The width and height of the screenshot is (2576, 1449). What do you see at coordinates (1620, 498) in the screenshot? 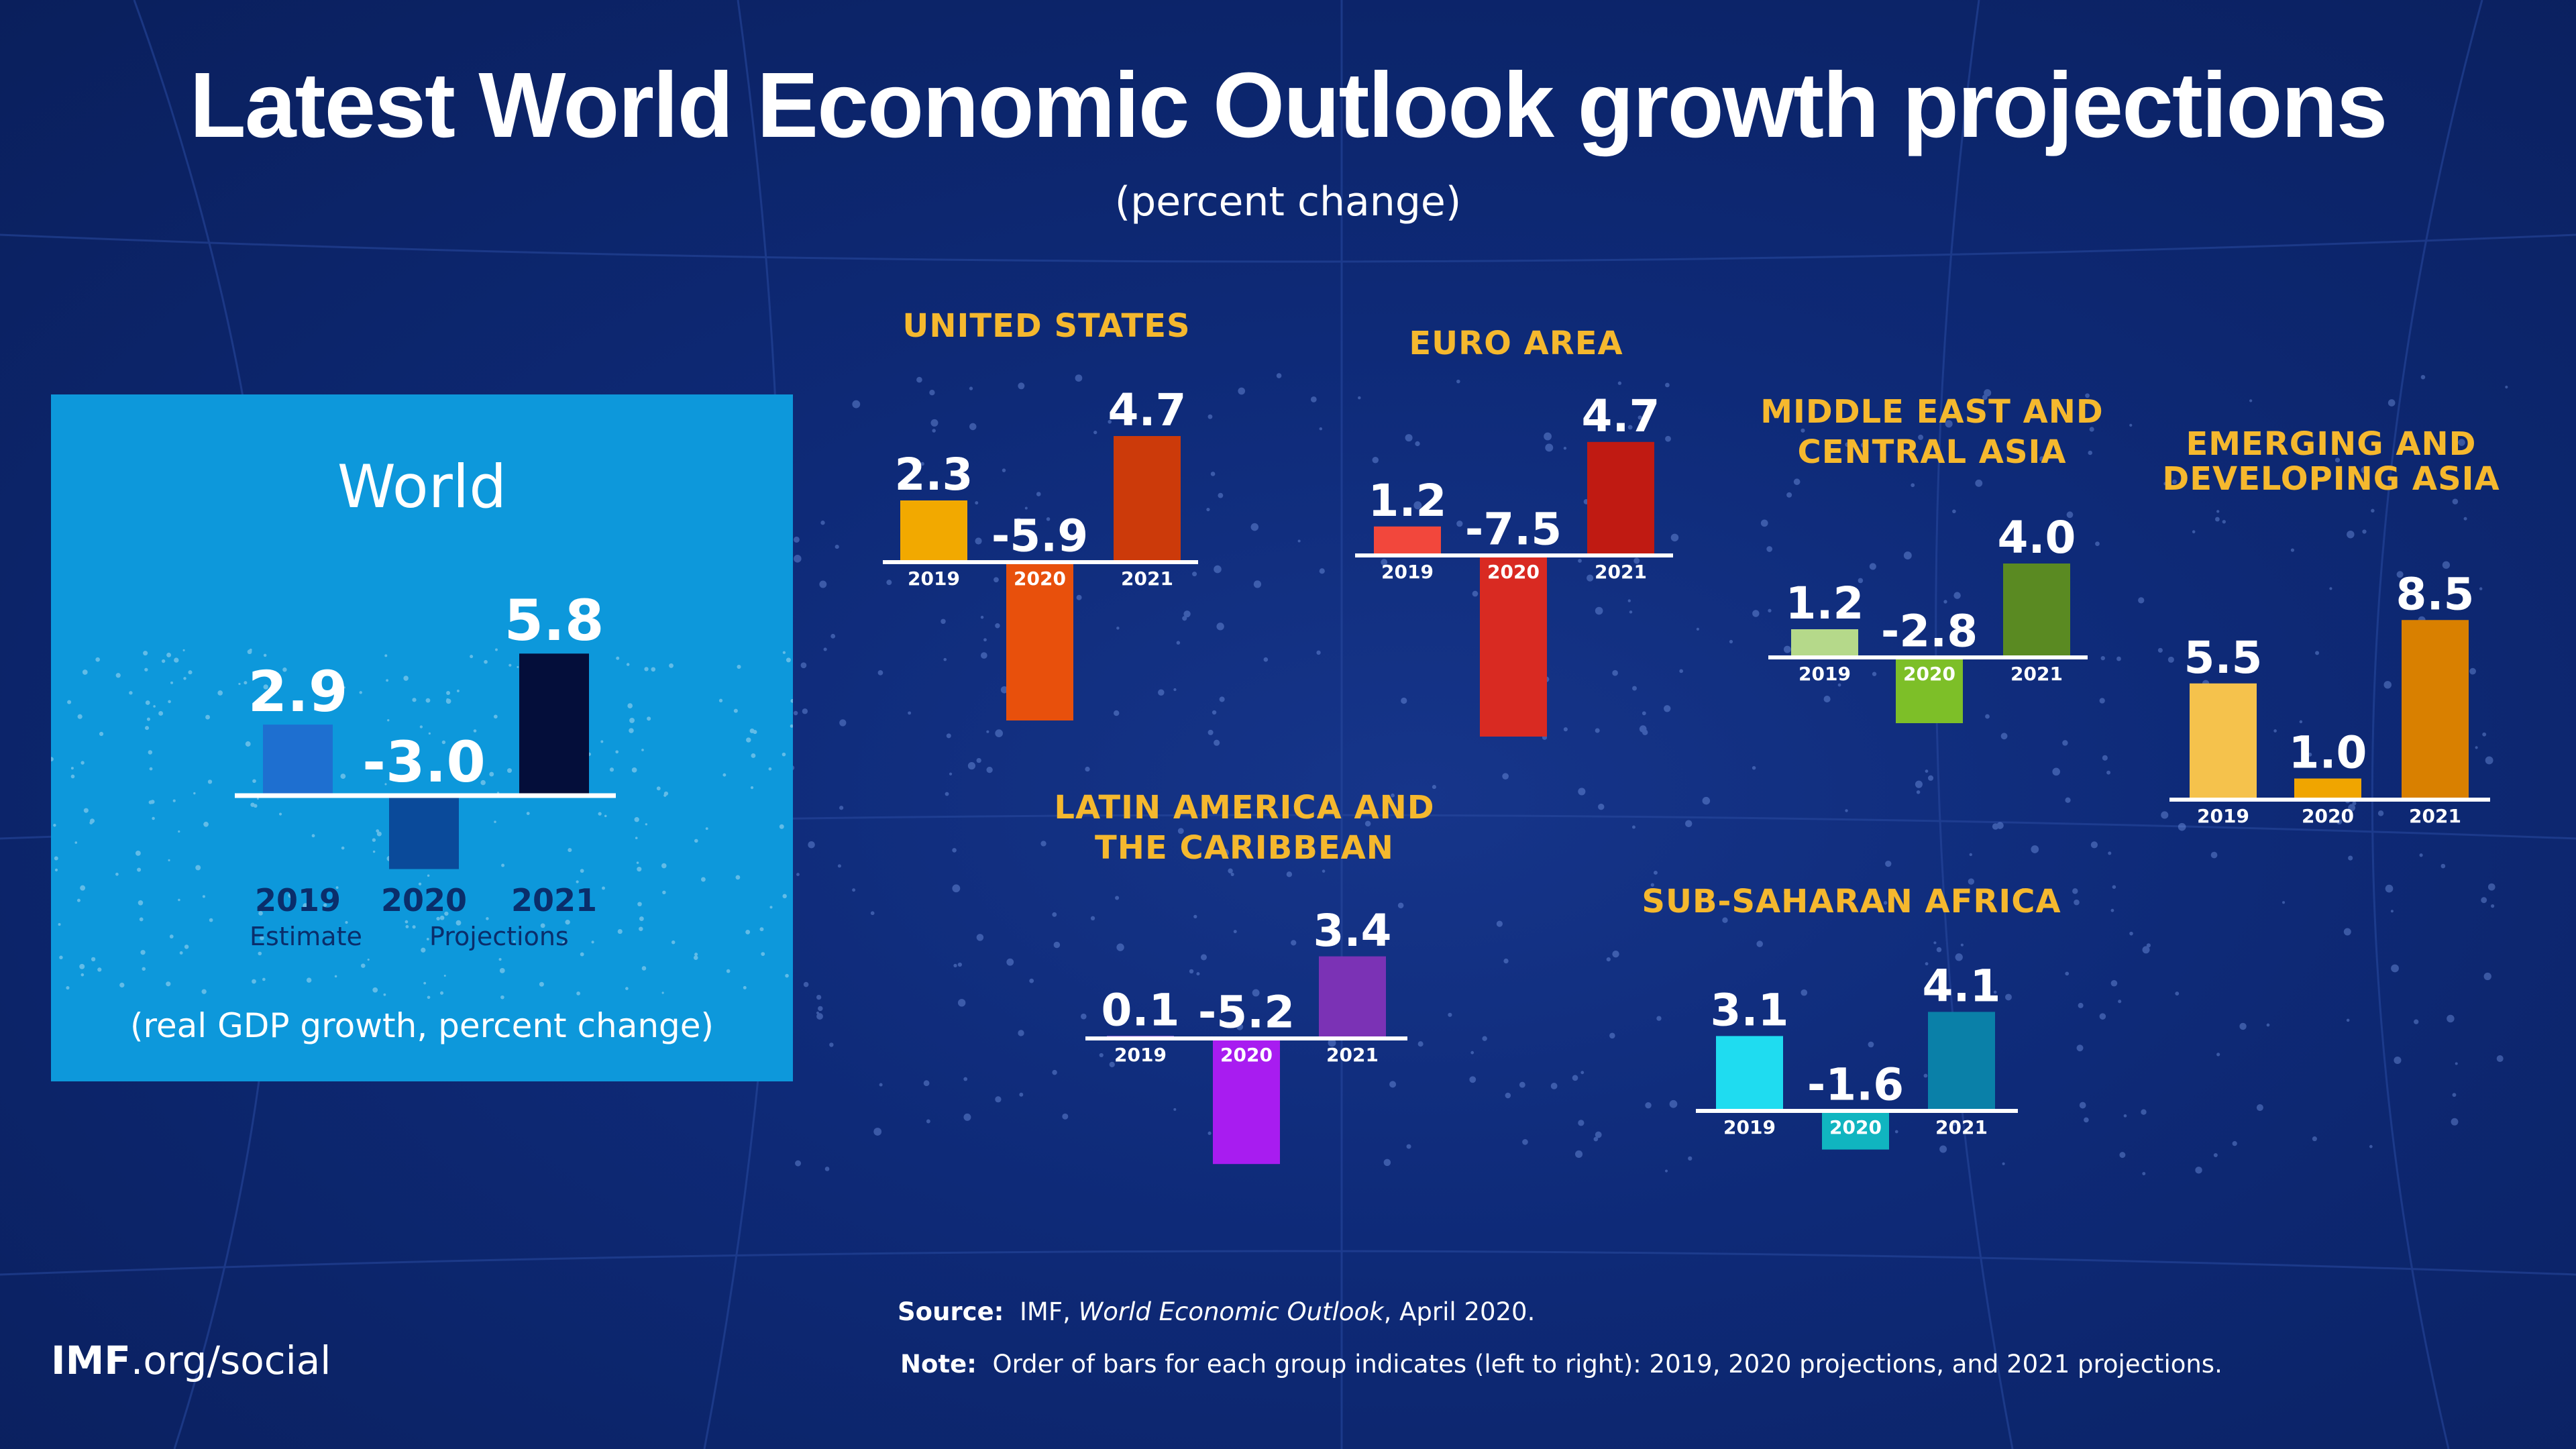
I see `bar-euro-2021` at bounding box center [1620, 498].